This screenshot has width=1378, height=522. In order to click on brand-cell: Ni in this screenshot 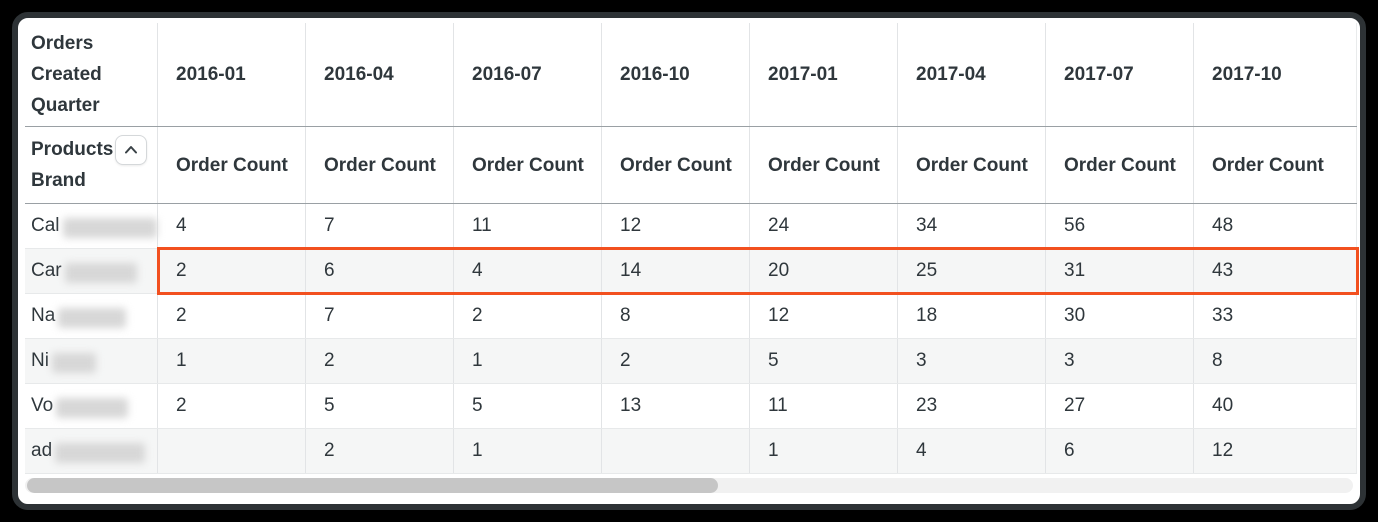, I will do `click(91, 361)`.